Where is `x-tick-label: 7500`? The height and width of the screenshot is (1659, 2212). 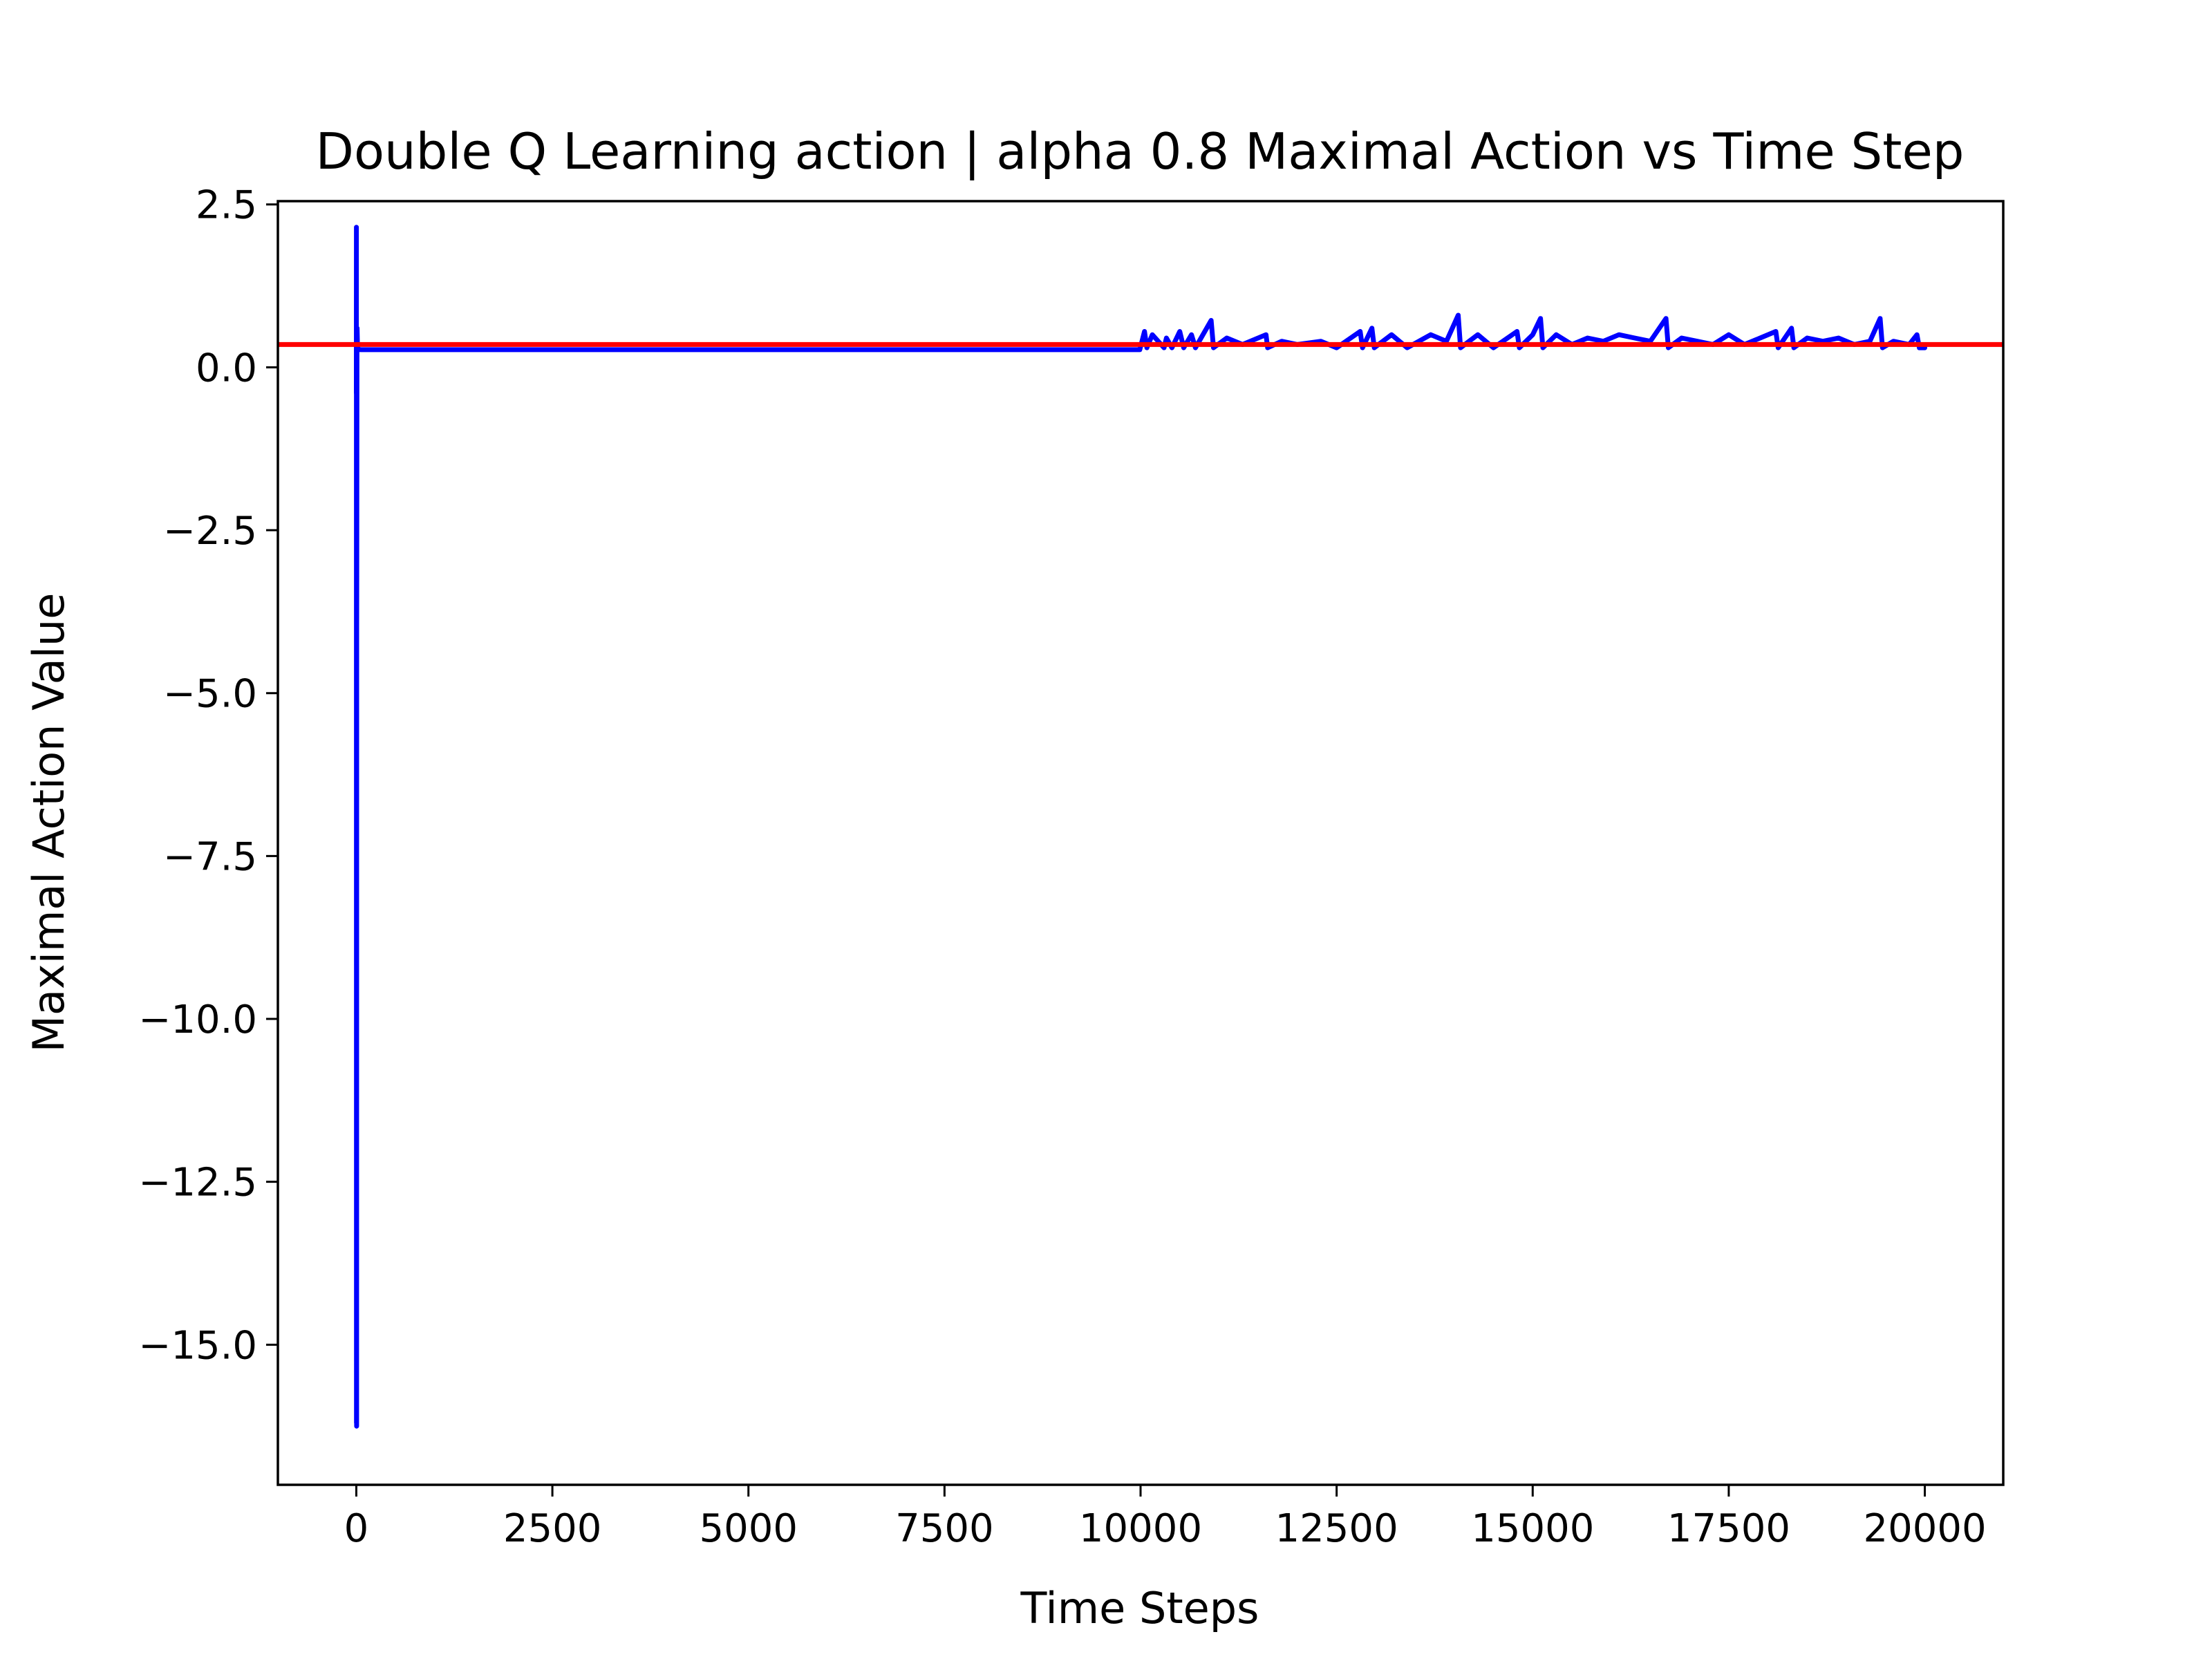
x-tick-label: 7500 is located at coordinates (944, 1529).